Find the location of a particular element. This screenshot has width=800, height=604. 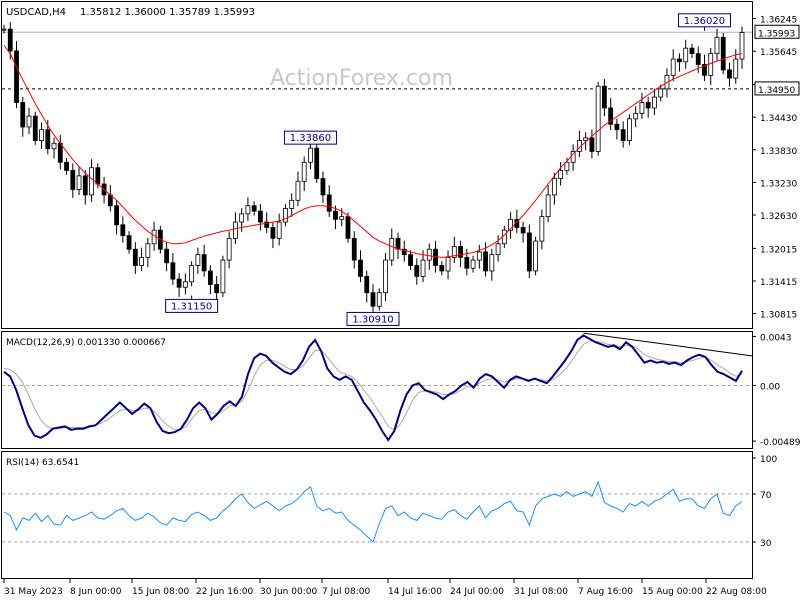

macd-y-tick-label: 0.0043 is located at coordinates (776, 339).